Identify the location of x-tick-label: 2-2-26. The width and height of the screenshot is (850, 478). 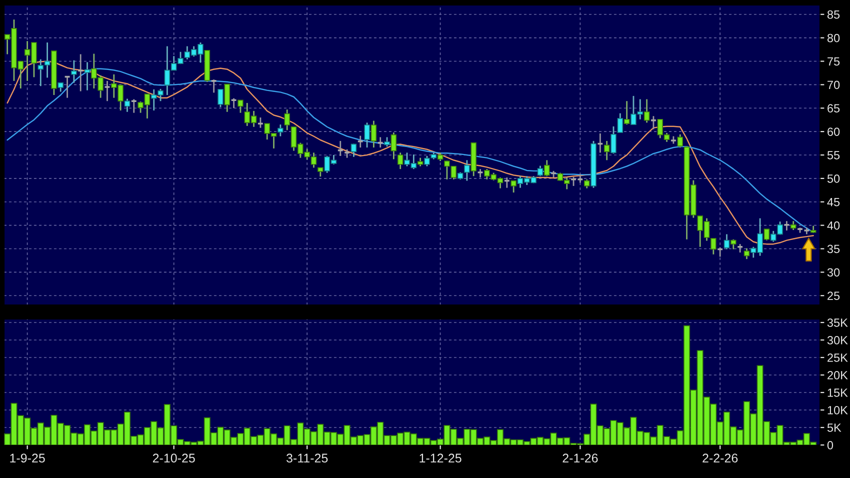
(720, 458).